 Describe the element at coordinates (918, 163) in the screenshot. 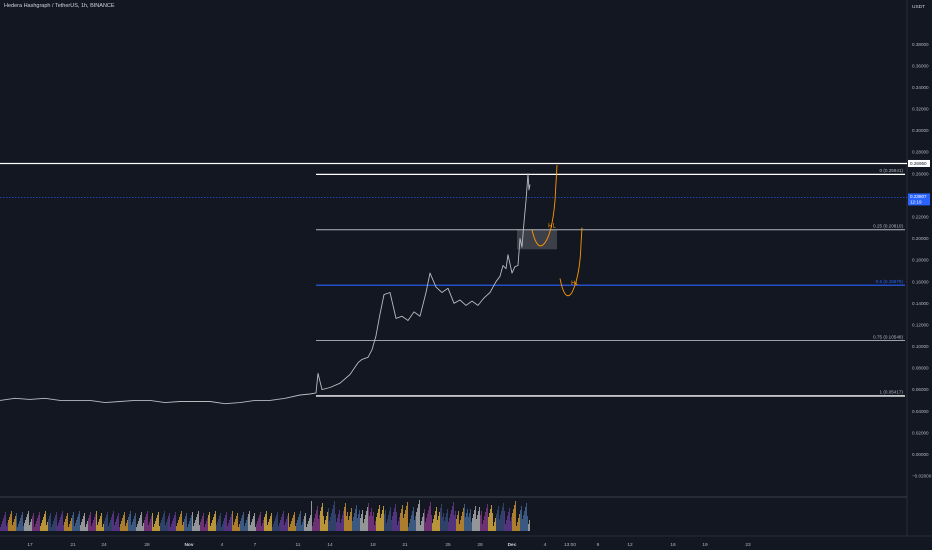

I see `top-line-price-label: 0.26950` at that location.